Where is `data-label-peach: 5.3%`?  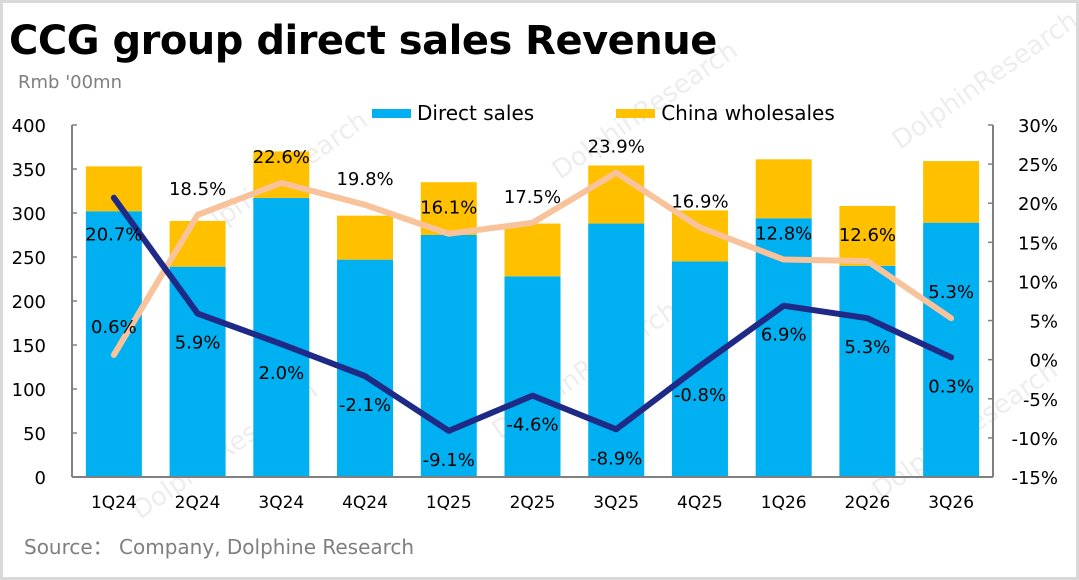 data-label-peach: 5.3% is located at coordinates (951, 292).